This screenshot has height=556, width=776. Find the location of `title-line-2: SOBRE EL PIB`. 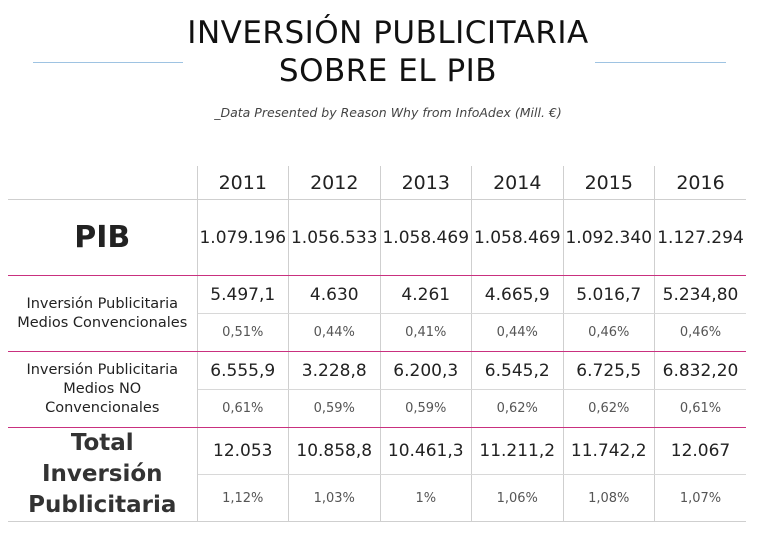

title-line-2: SOBRE EL PIB is located at coordinates (388, 71).